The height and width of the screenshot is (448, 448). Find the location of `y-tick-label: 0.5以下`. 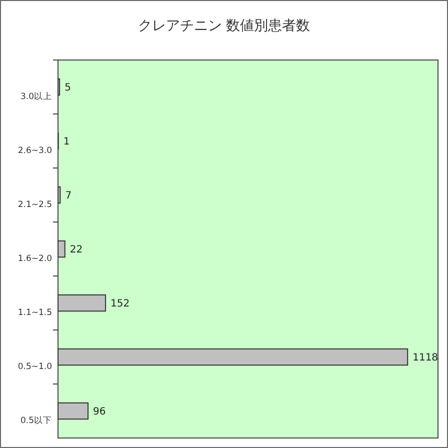

y-tick-label: 0.5以下 is located at coordinates (36, 420).